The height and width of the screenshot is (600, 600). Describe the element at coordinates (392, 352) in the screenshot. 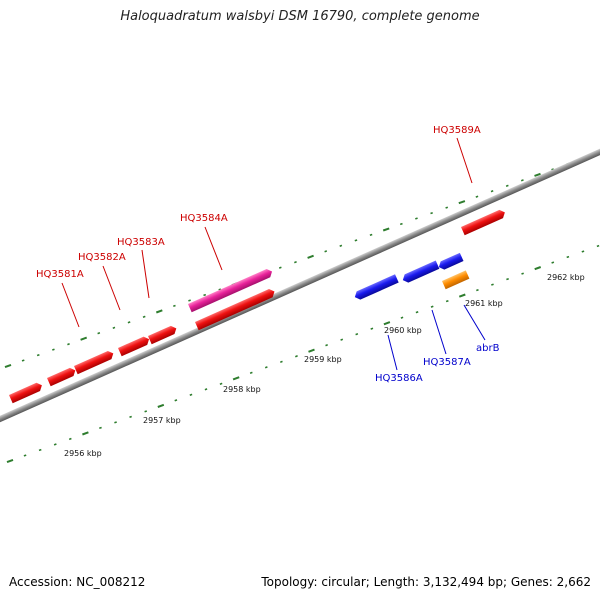

I see `leader-hq3586a` at that location.